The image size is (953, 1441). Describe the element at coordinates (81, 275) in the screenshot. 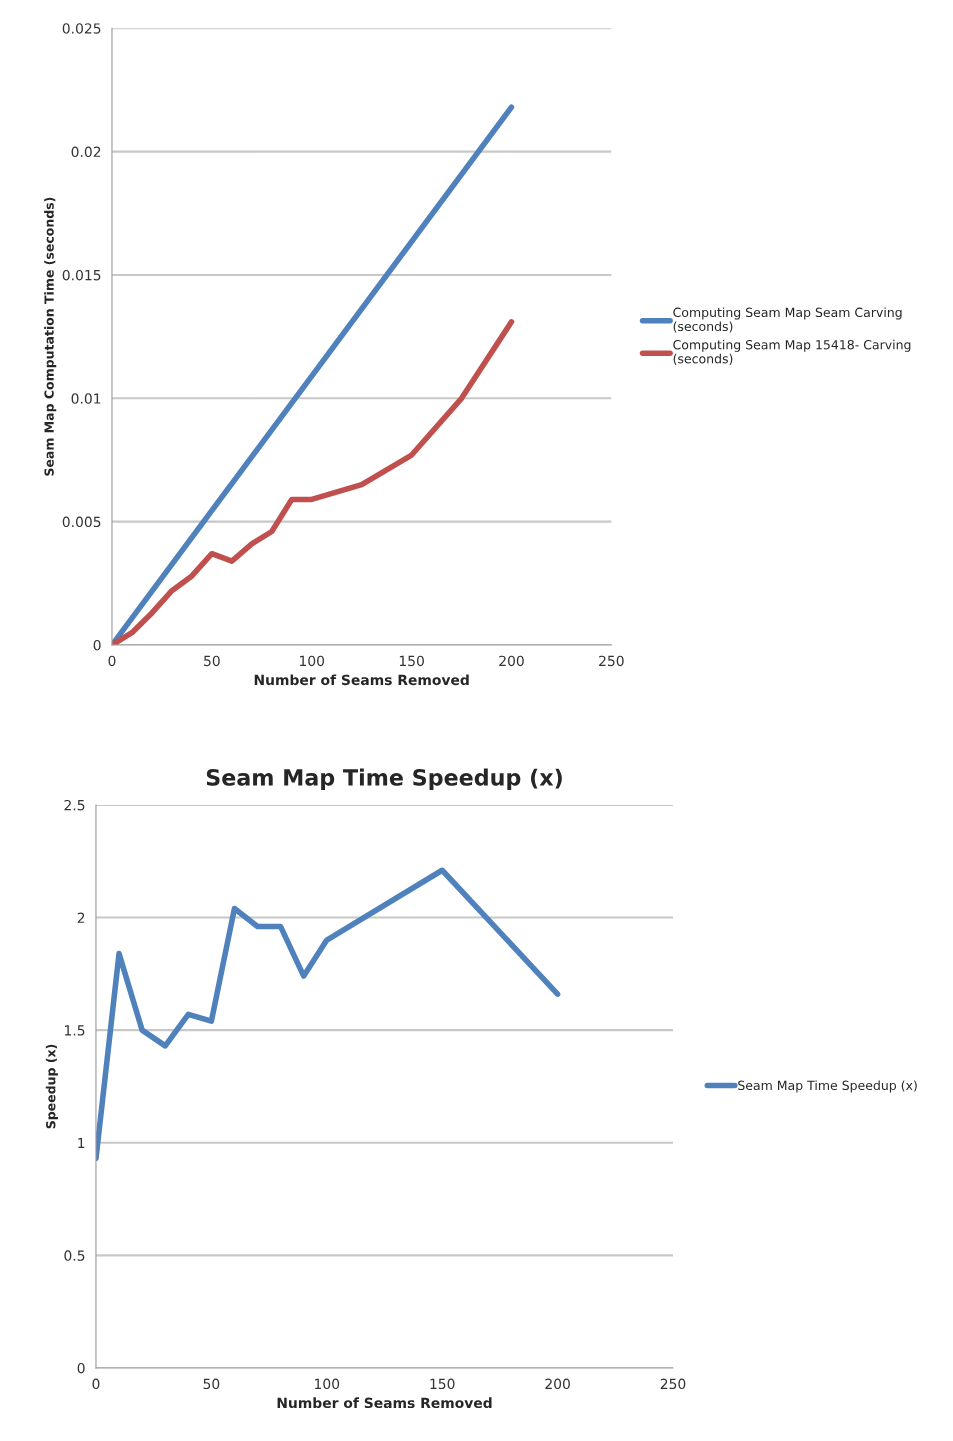

I see `y-tick-label: 0.015` at that location.